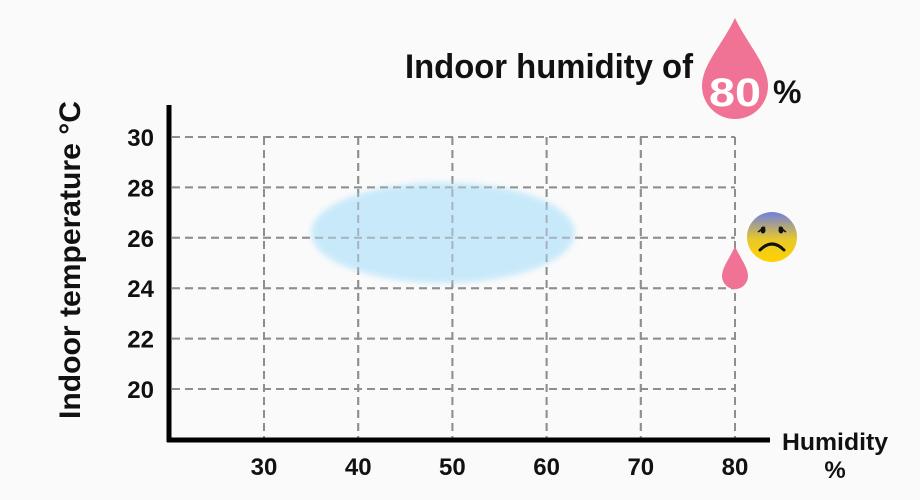 The image size is (920, 500). What do you see at coordinates (787, 92) in the screenshot?
I see `title-unit: %` at bounding box center [787, 92].